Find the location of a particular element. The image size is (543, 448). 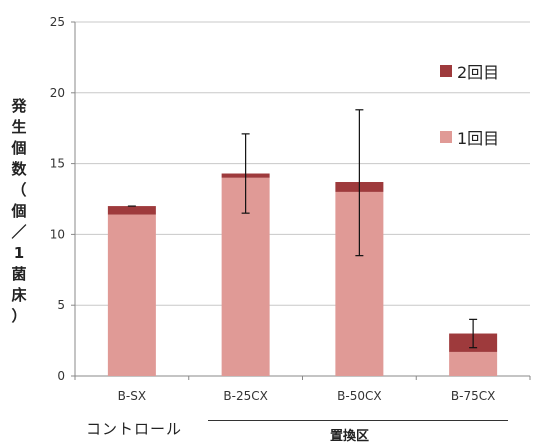

y-axis-label-char-10: ） is located at coordinates (19, 316).